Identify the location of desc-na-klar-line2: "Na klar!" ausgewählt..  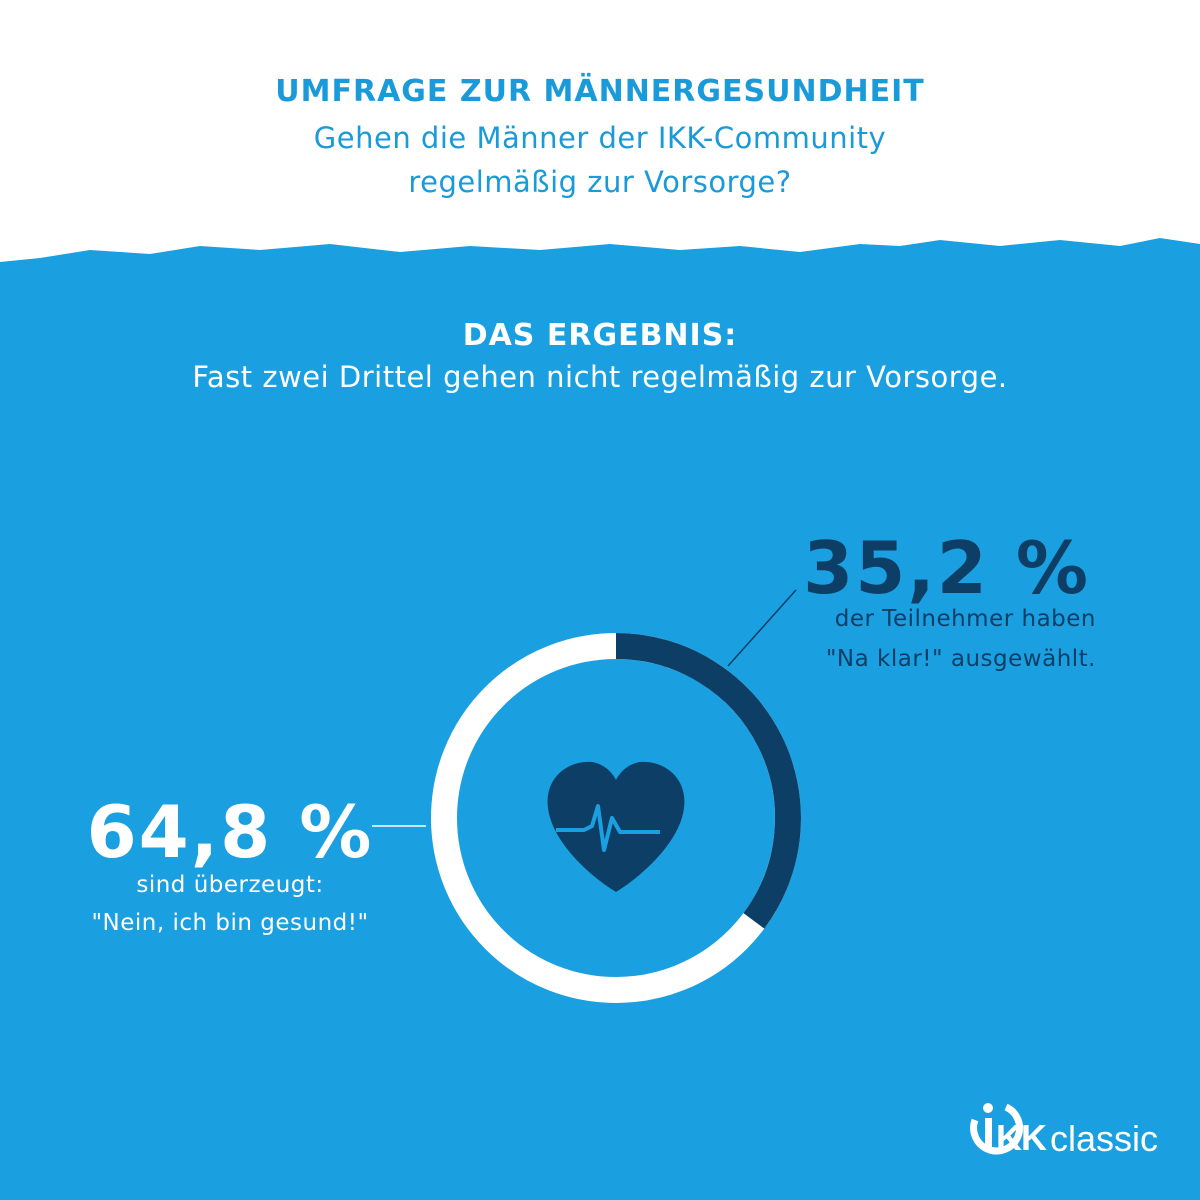
(960, 659).